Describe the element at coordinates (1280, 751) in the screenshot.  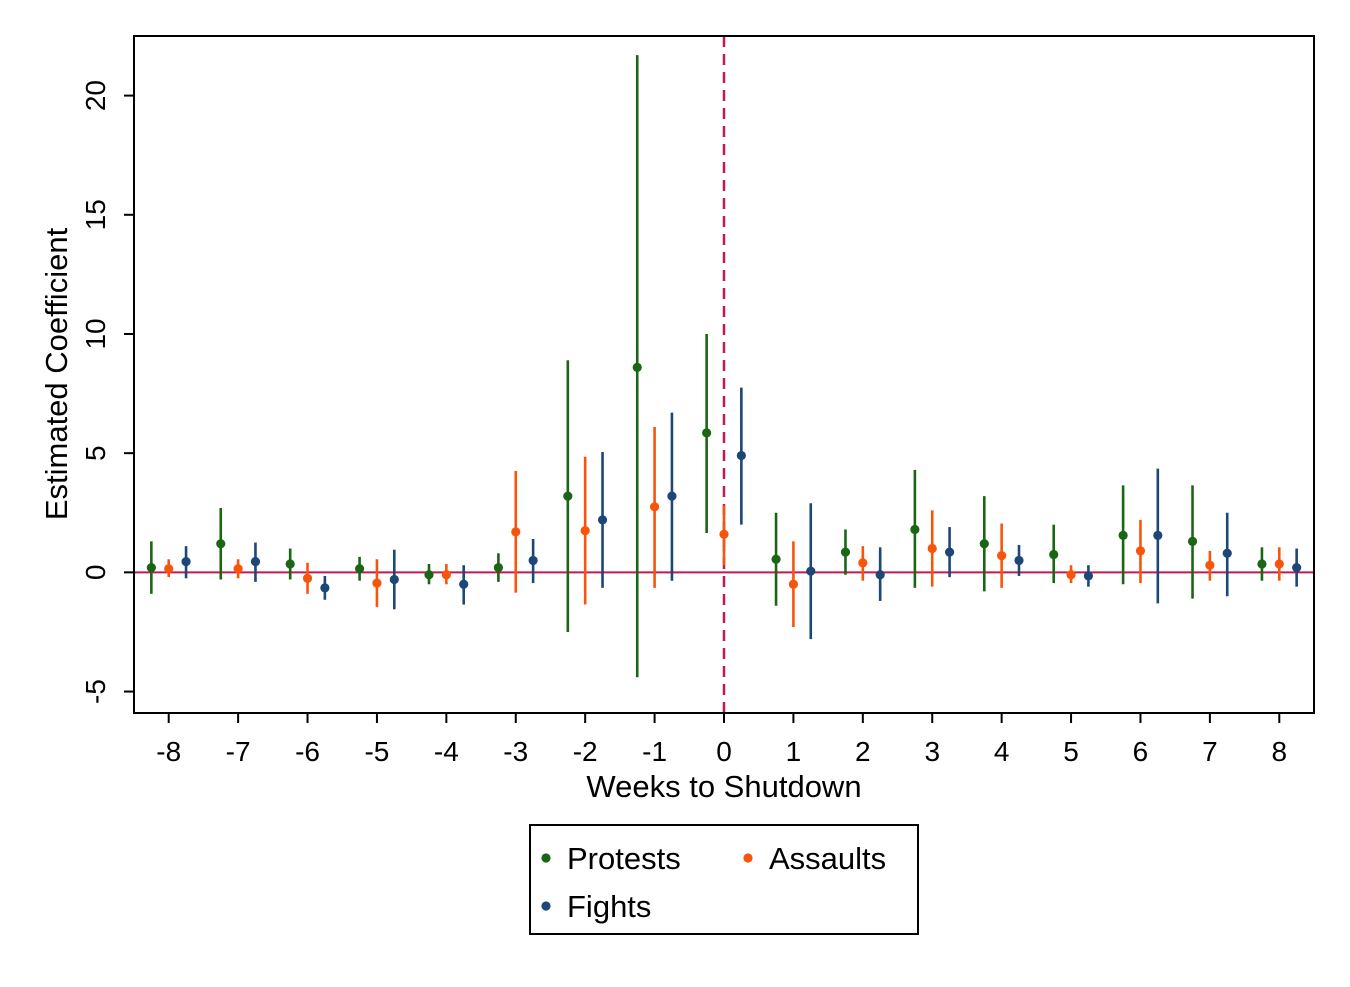
I see `x-tick-label: 8` at that location.